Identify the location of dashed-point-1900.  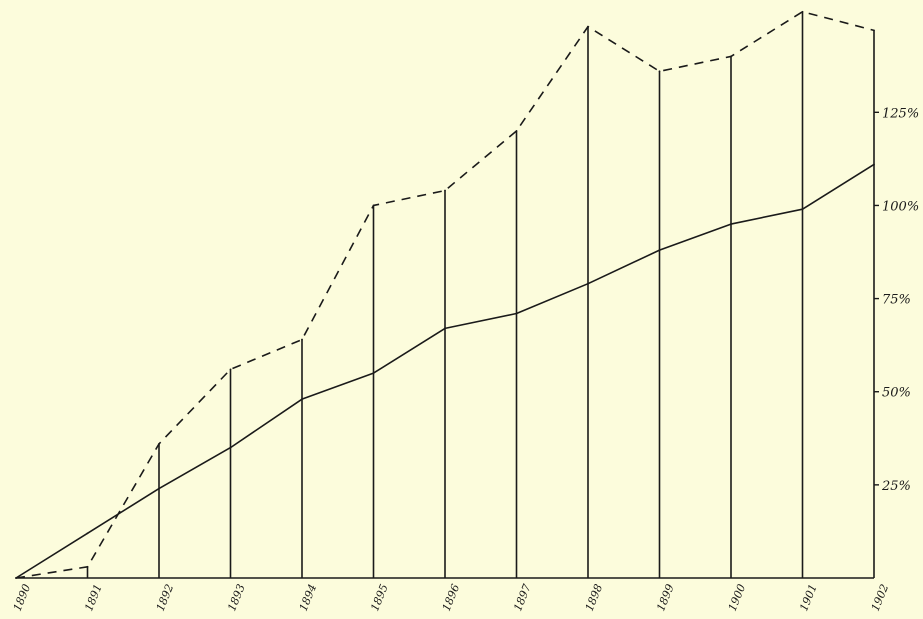
(731, 56).